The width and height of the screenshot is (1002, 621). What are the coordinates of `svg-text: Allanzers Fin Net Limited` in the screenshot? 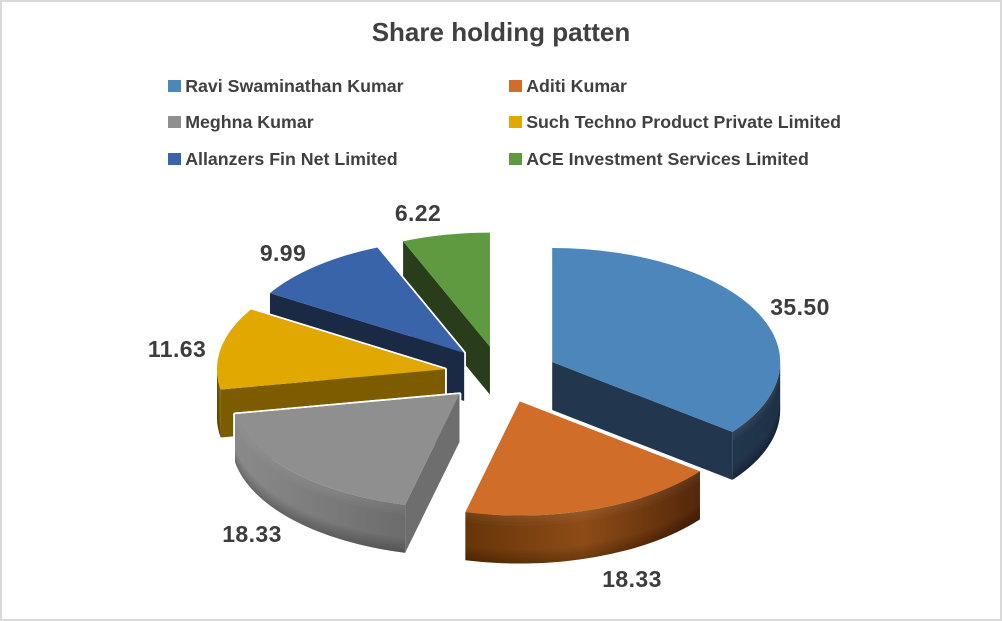 It's located at (291, 159).